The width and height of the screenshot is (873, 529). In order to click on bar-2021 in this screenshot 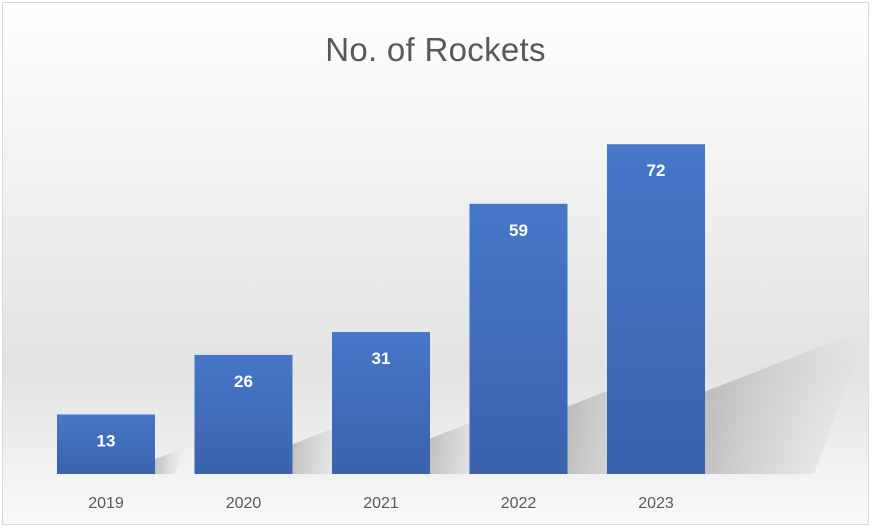, I will do `click(381, 403)`.